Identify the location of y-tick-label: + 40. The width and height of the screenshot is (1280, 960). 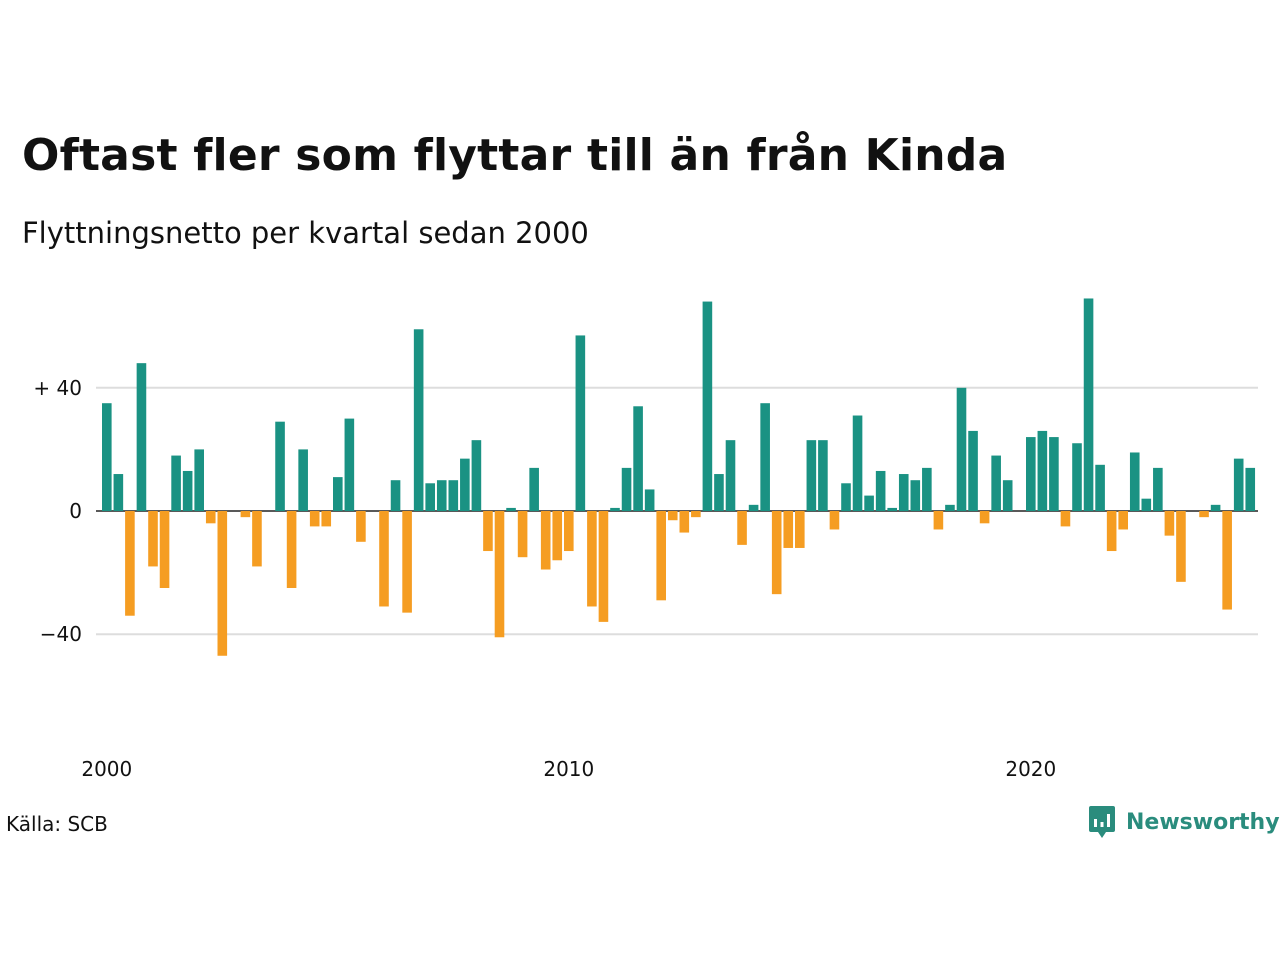
(57, 388).